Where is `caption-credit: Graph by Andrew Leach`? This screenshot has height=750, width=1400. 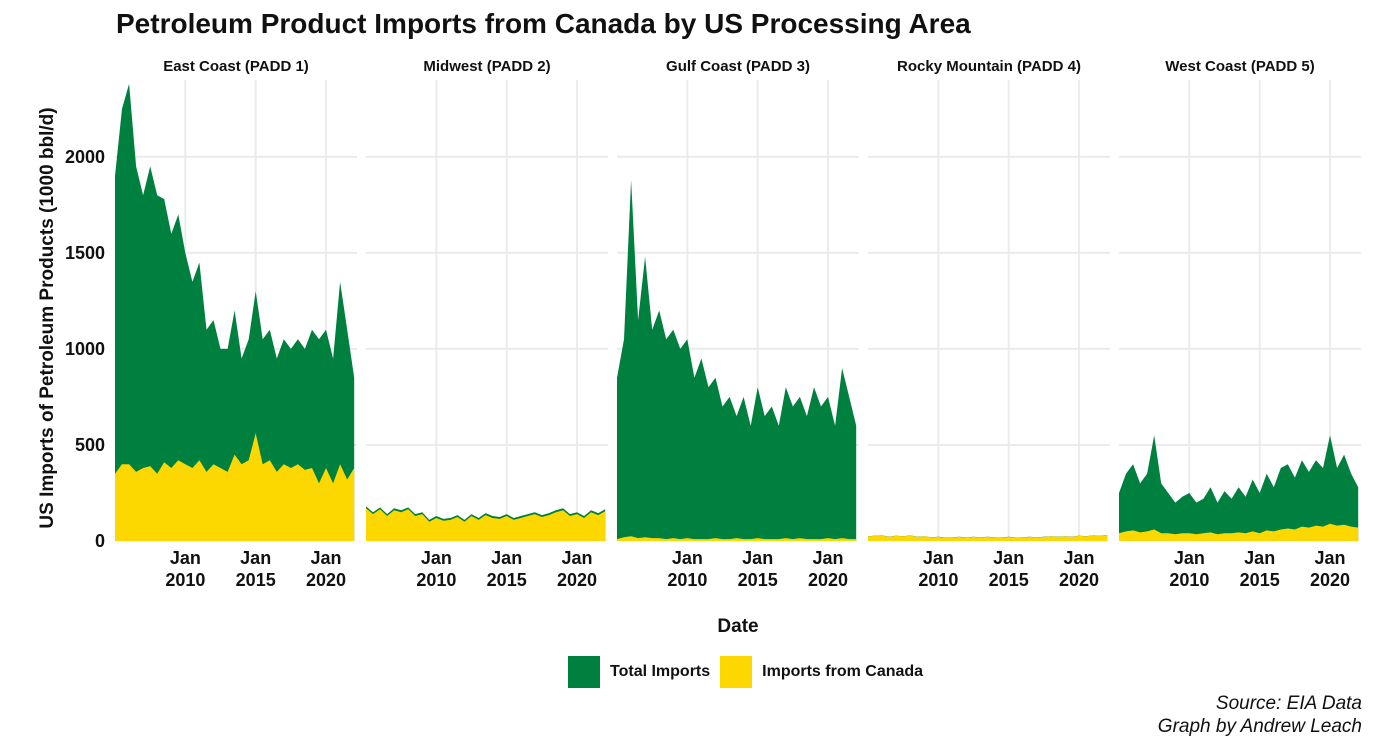
caption-credit: Graph by Andrew Leach is located at coordinates (1259, 726).